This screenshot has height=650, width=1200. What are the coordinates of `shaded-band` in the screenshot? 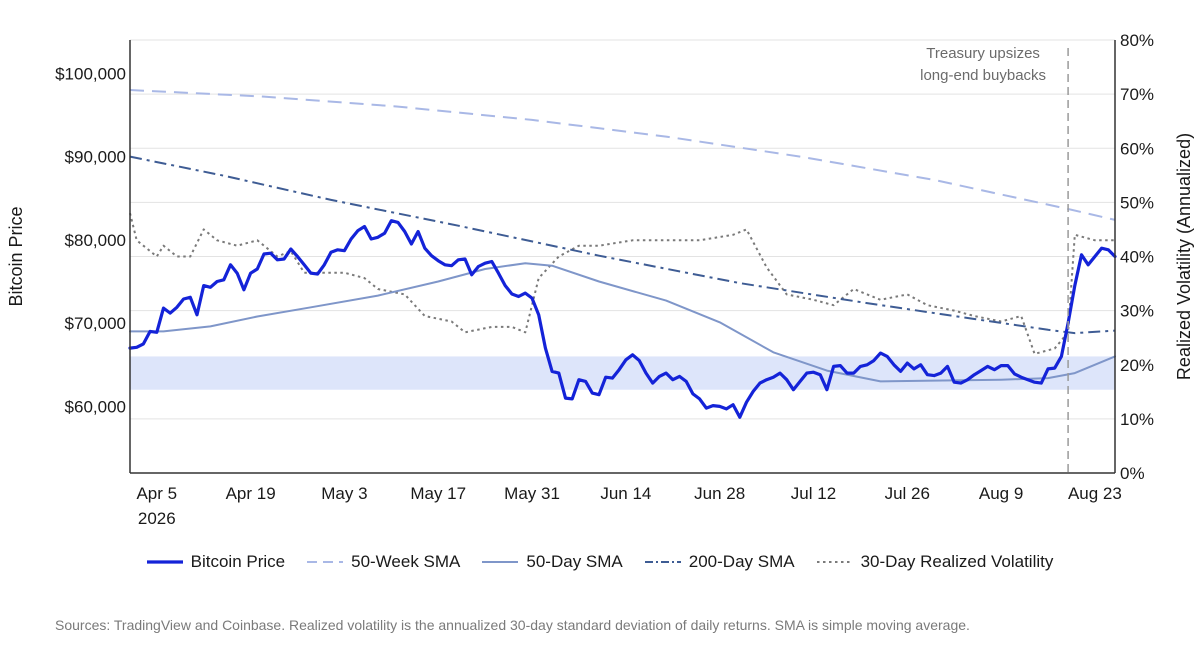 It's located at (622, 373).